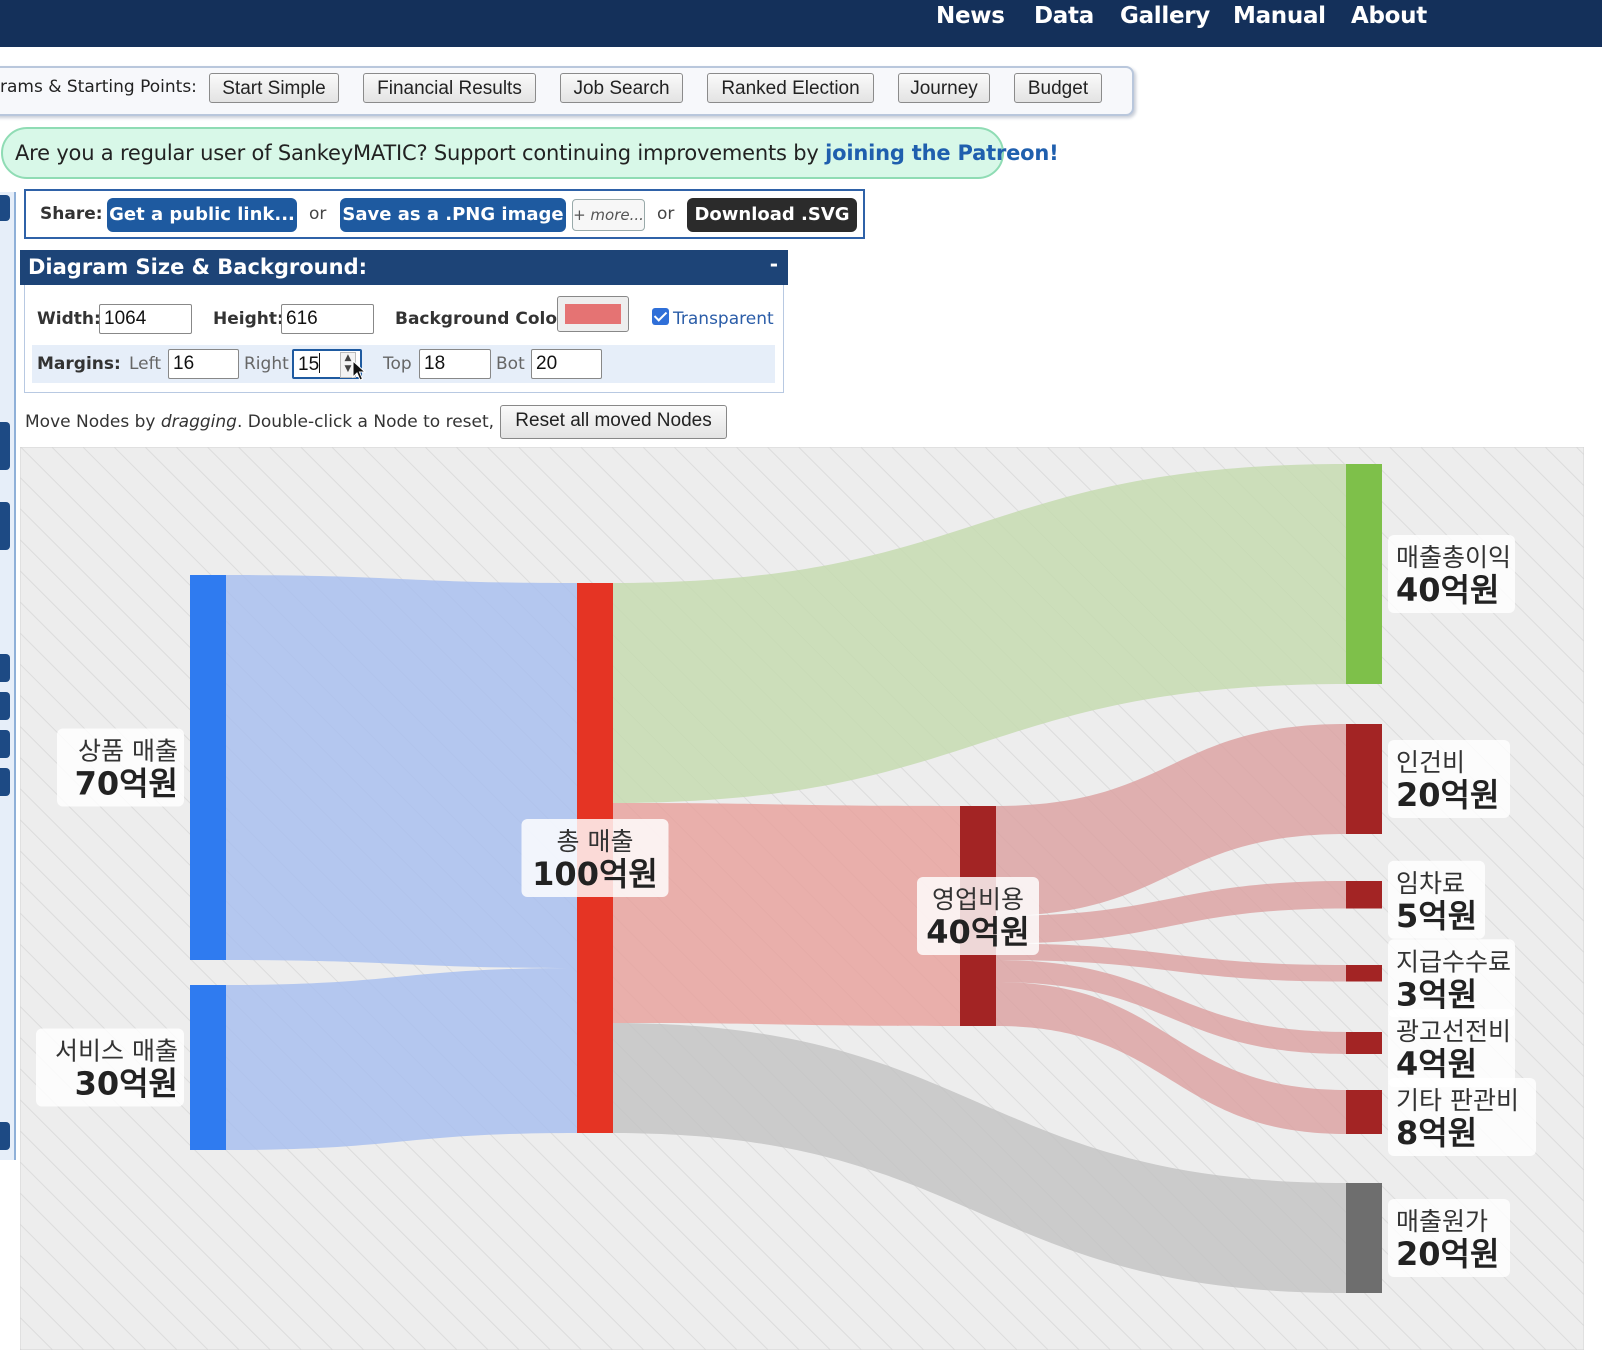 This screenshot has height=1350, width=1602. I want to click on node-name-label: 상품 매출, so click(128, 751).